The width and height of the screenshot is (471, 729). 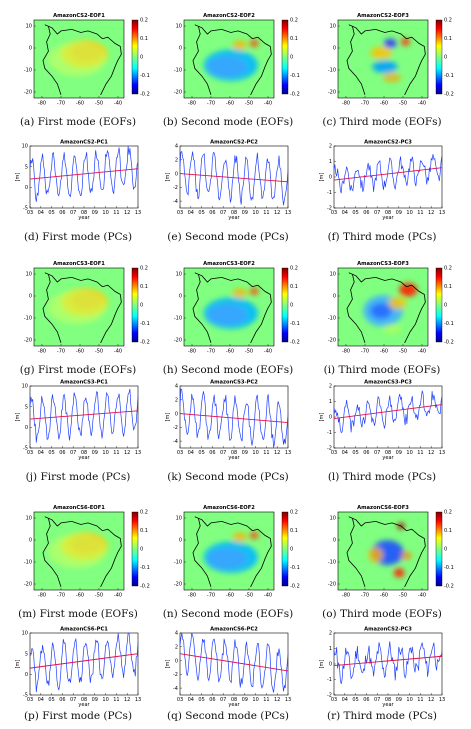 I want to click on x-axis-label: year, so click(x=84, y=458).